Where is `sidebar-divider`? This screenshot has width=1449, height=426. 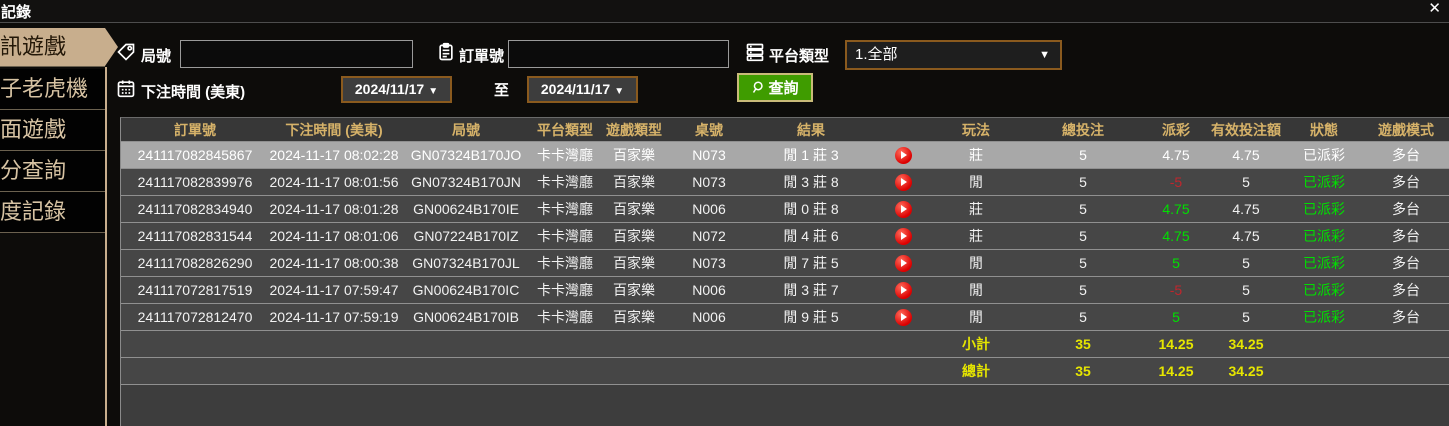
sidebar-divider is located at coordinates (106, 246).